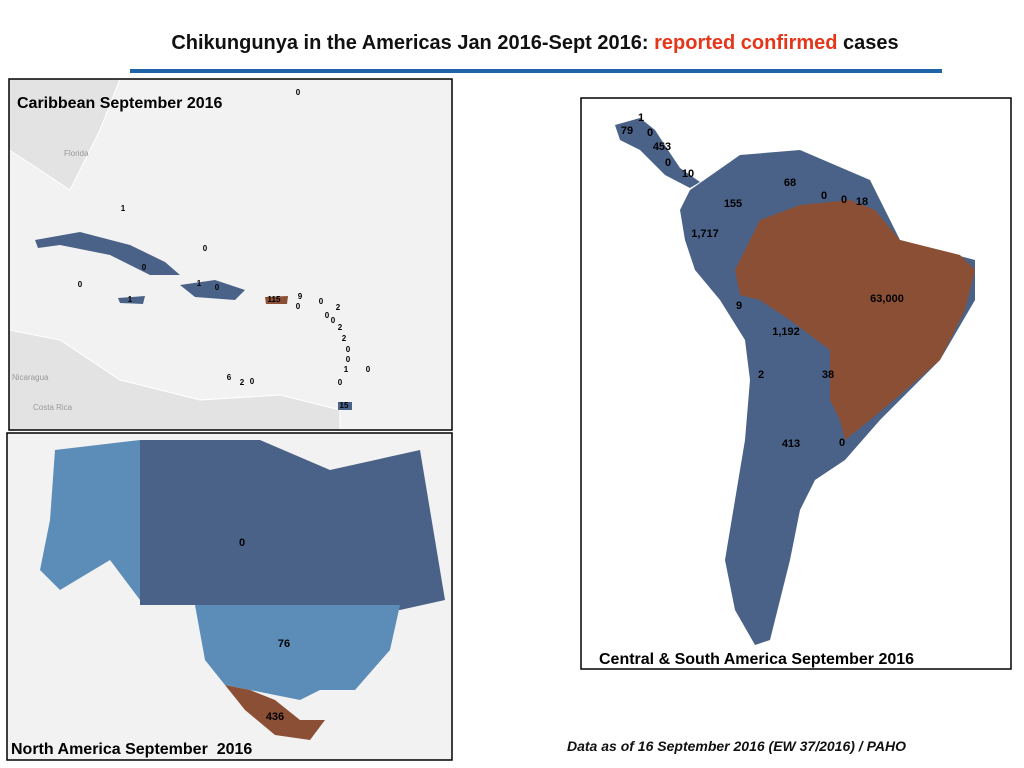 This screenshot has height=768, width=1024. What do you see at coordinates (30, 377) in the screenshot?
I see `place-name: Nicaragua` at bounding box center [30, 377].